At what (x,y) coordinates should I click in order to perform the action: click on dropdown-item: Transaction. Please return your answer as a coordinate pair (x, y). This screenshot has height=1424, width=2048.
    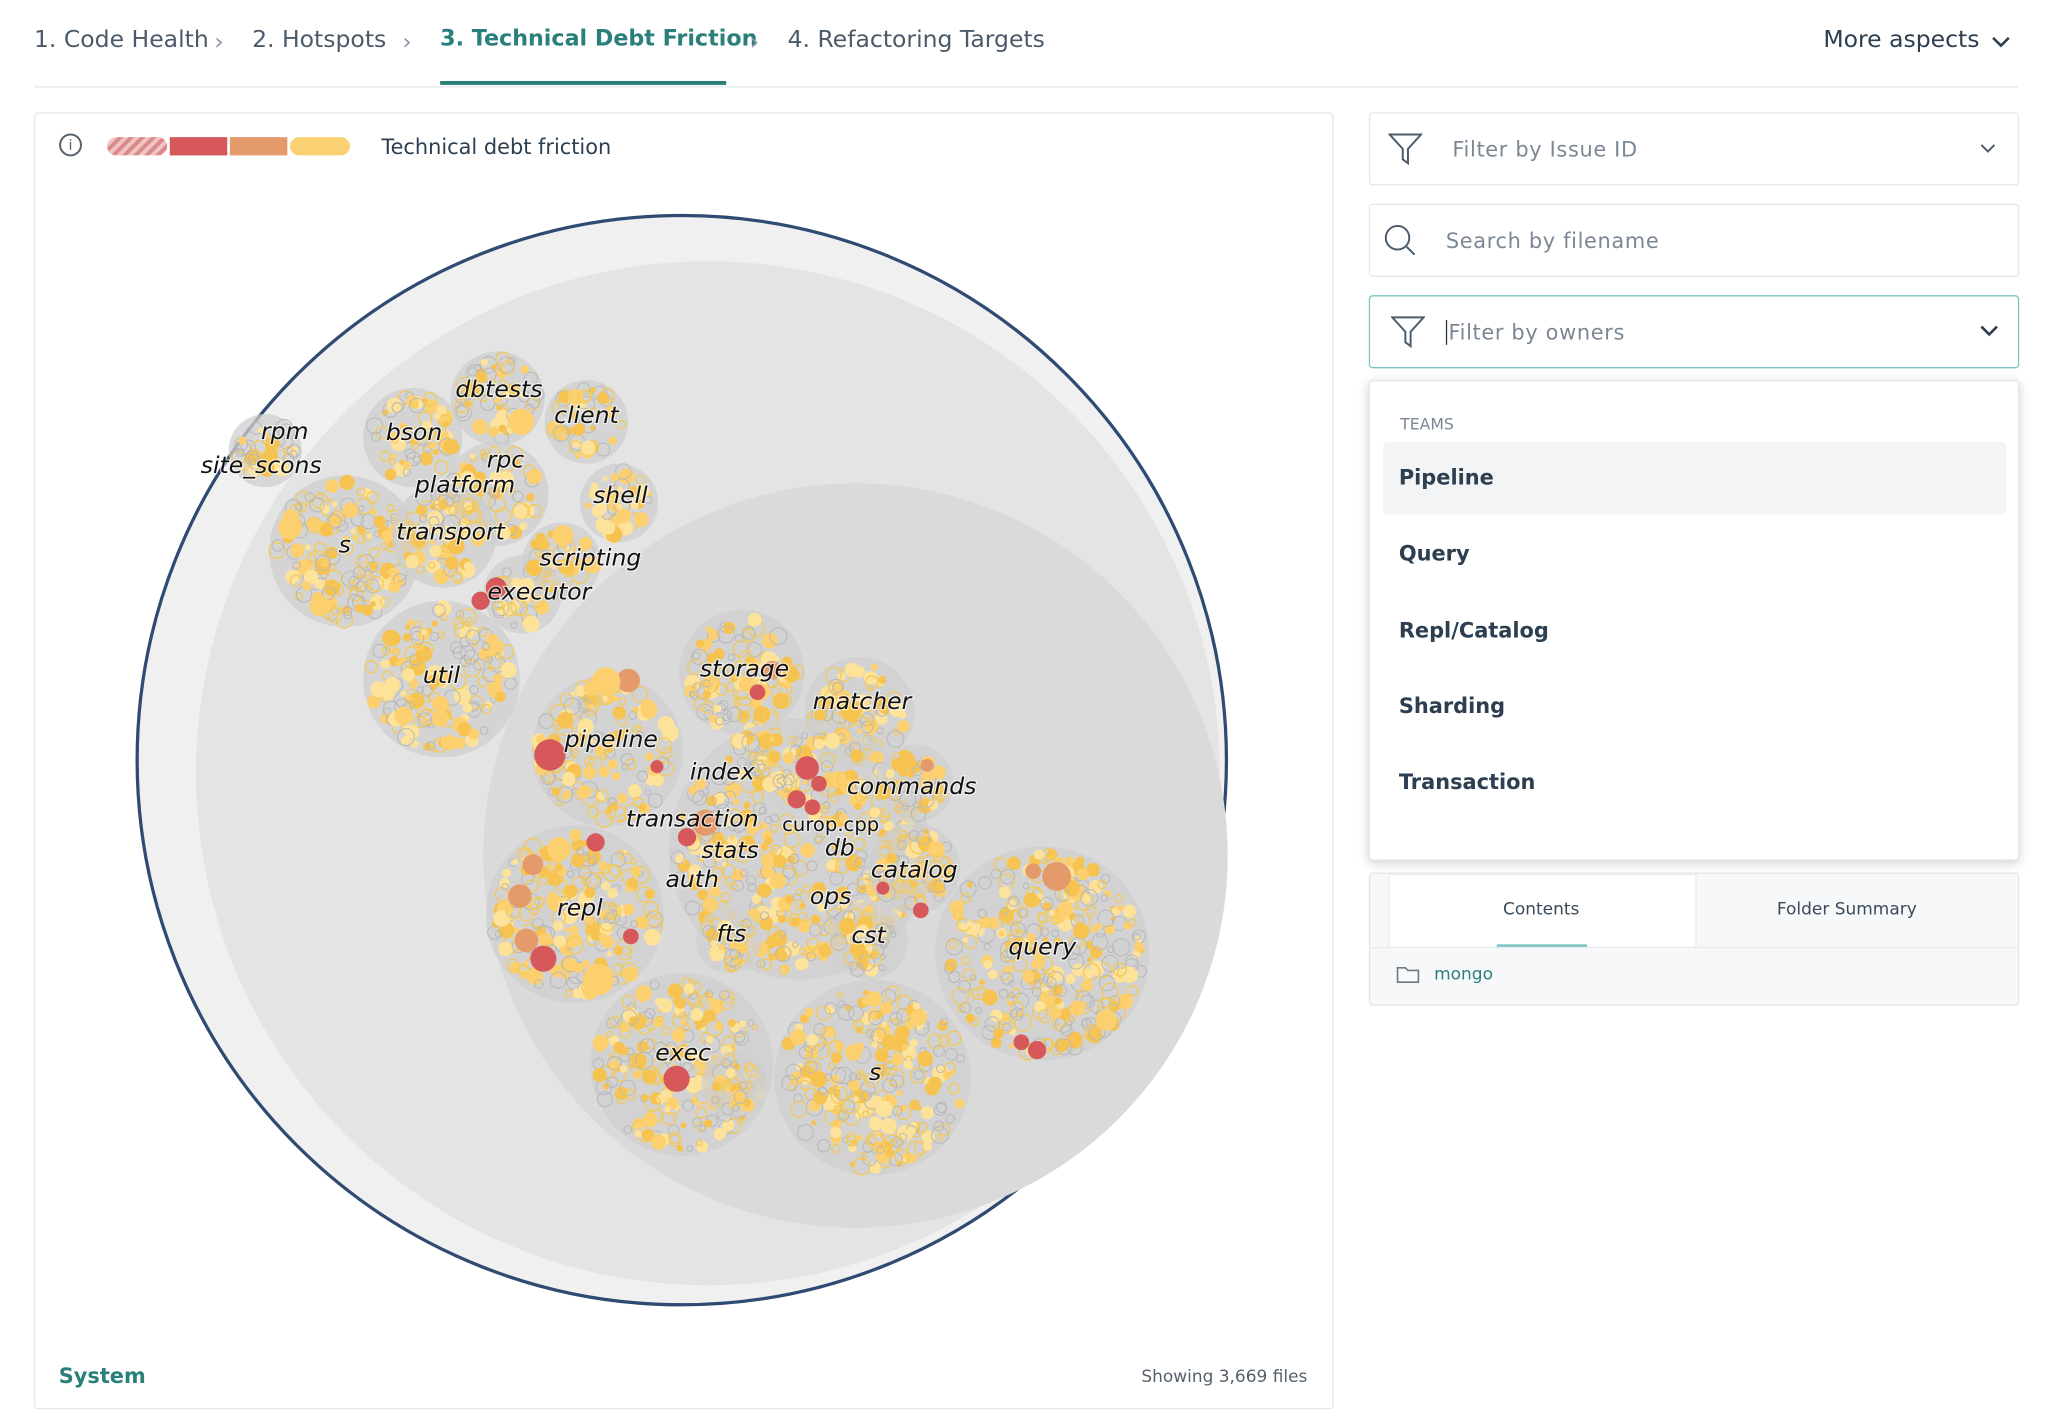
    Looking at the image, I should click on (1467, 781).